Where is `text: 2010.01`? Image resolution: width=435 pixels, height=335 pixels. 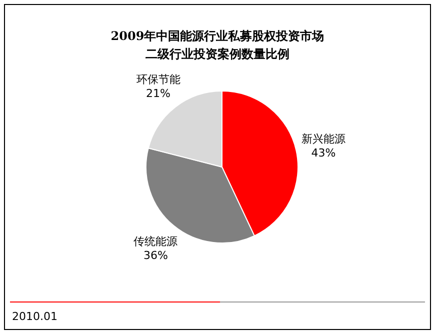 text: 2010.01 is located at coordinates (35, 316).